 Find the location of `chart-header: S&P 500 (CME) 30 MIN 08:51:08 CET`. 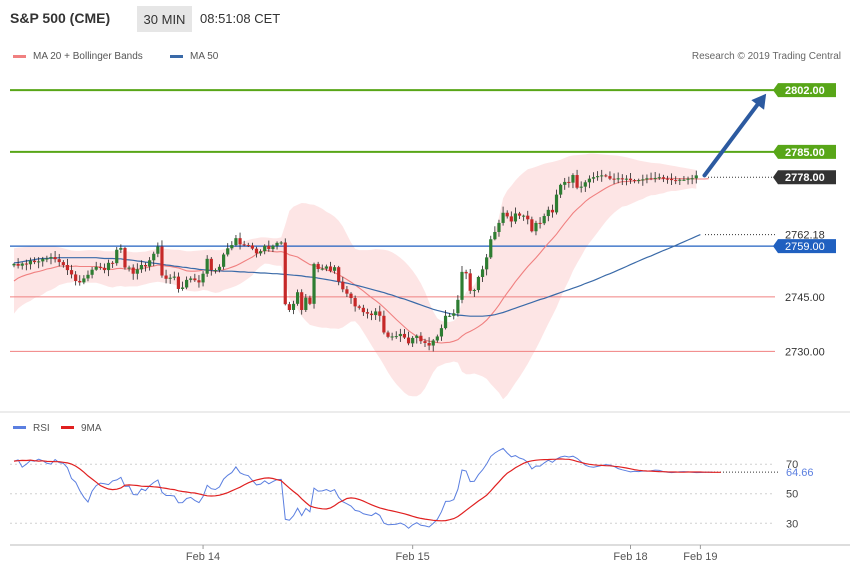

chart-header: S&P 500 (CME) 30 MIN 08:51:08 CET is located at coordinates (425, 19).